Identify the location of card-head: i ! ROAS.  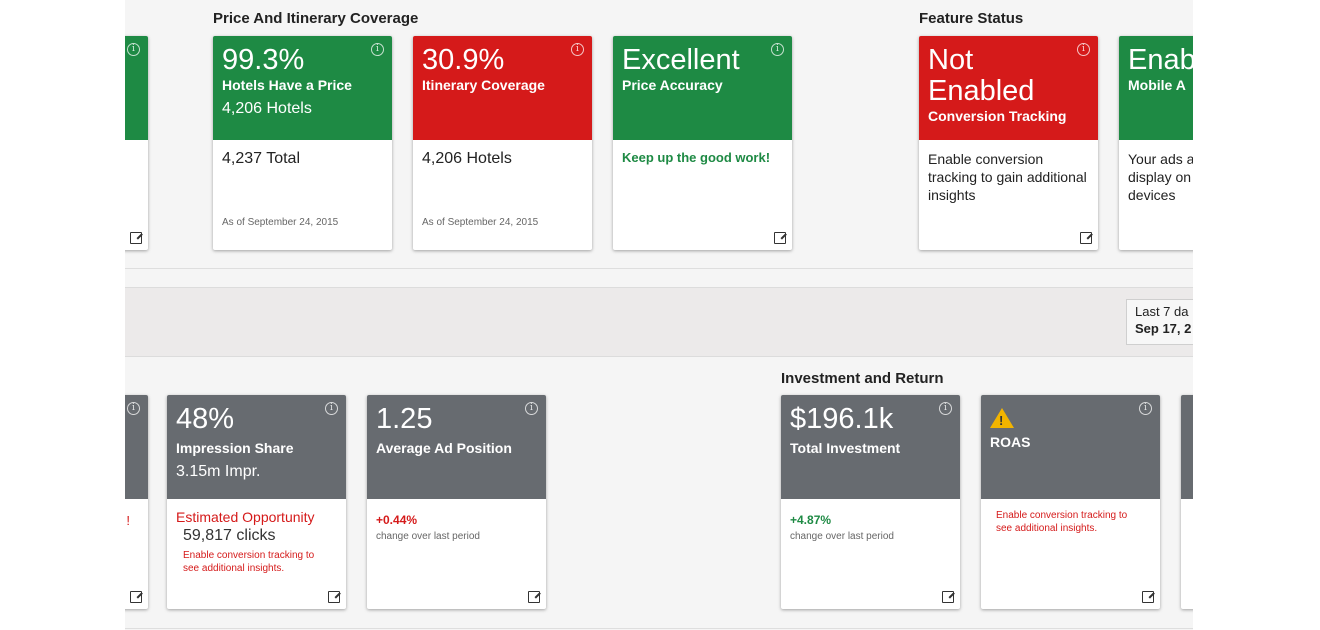
(1070, 447).